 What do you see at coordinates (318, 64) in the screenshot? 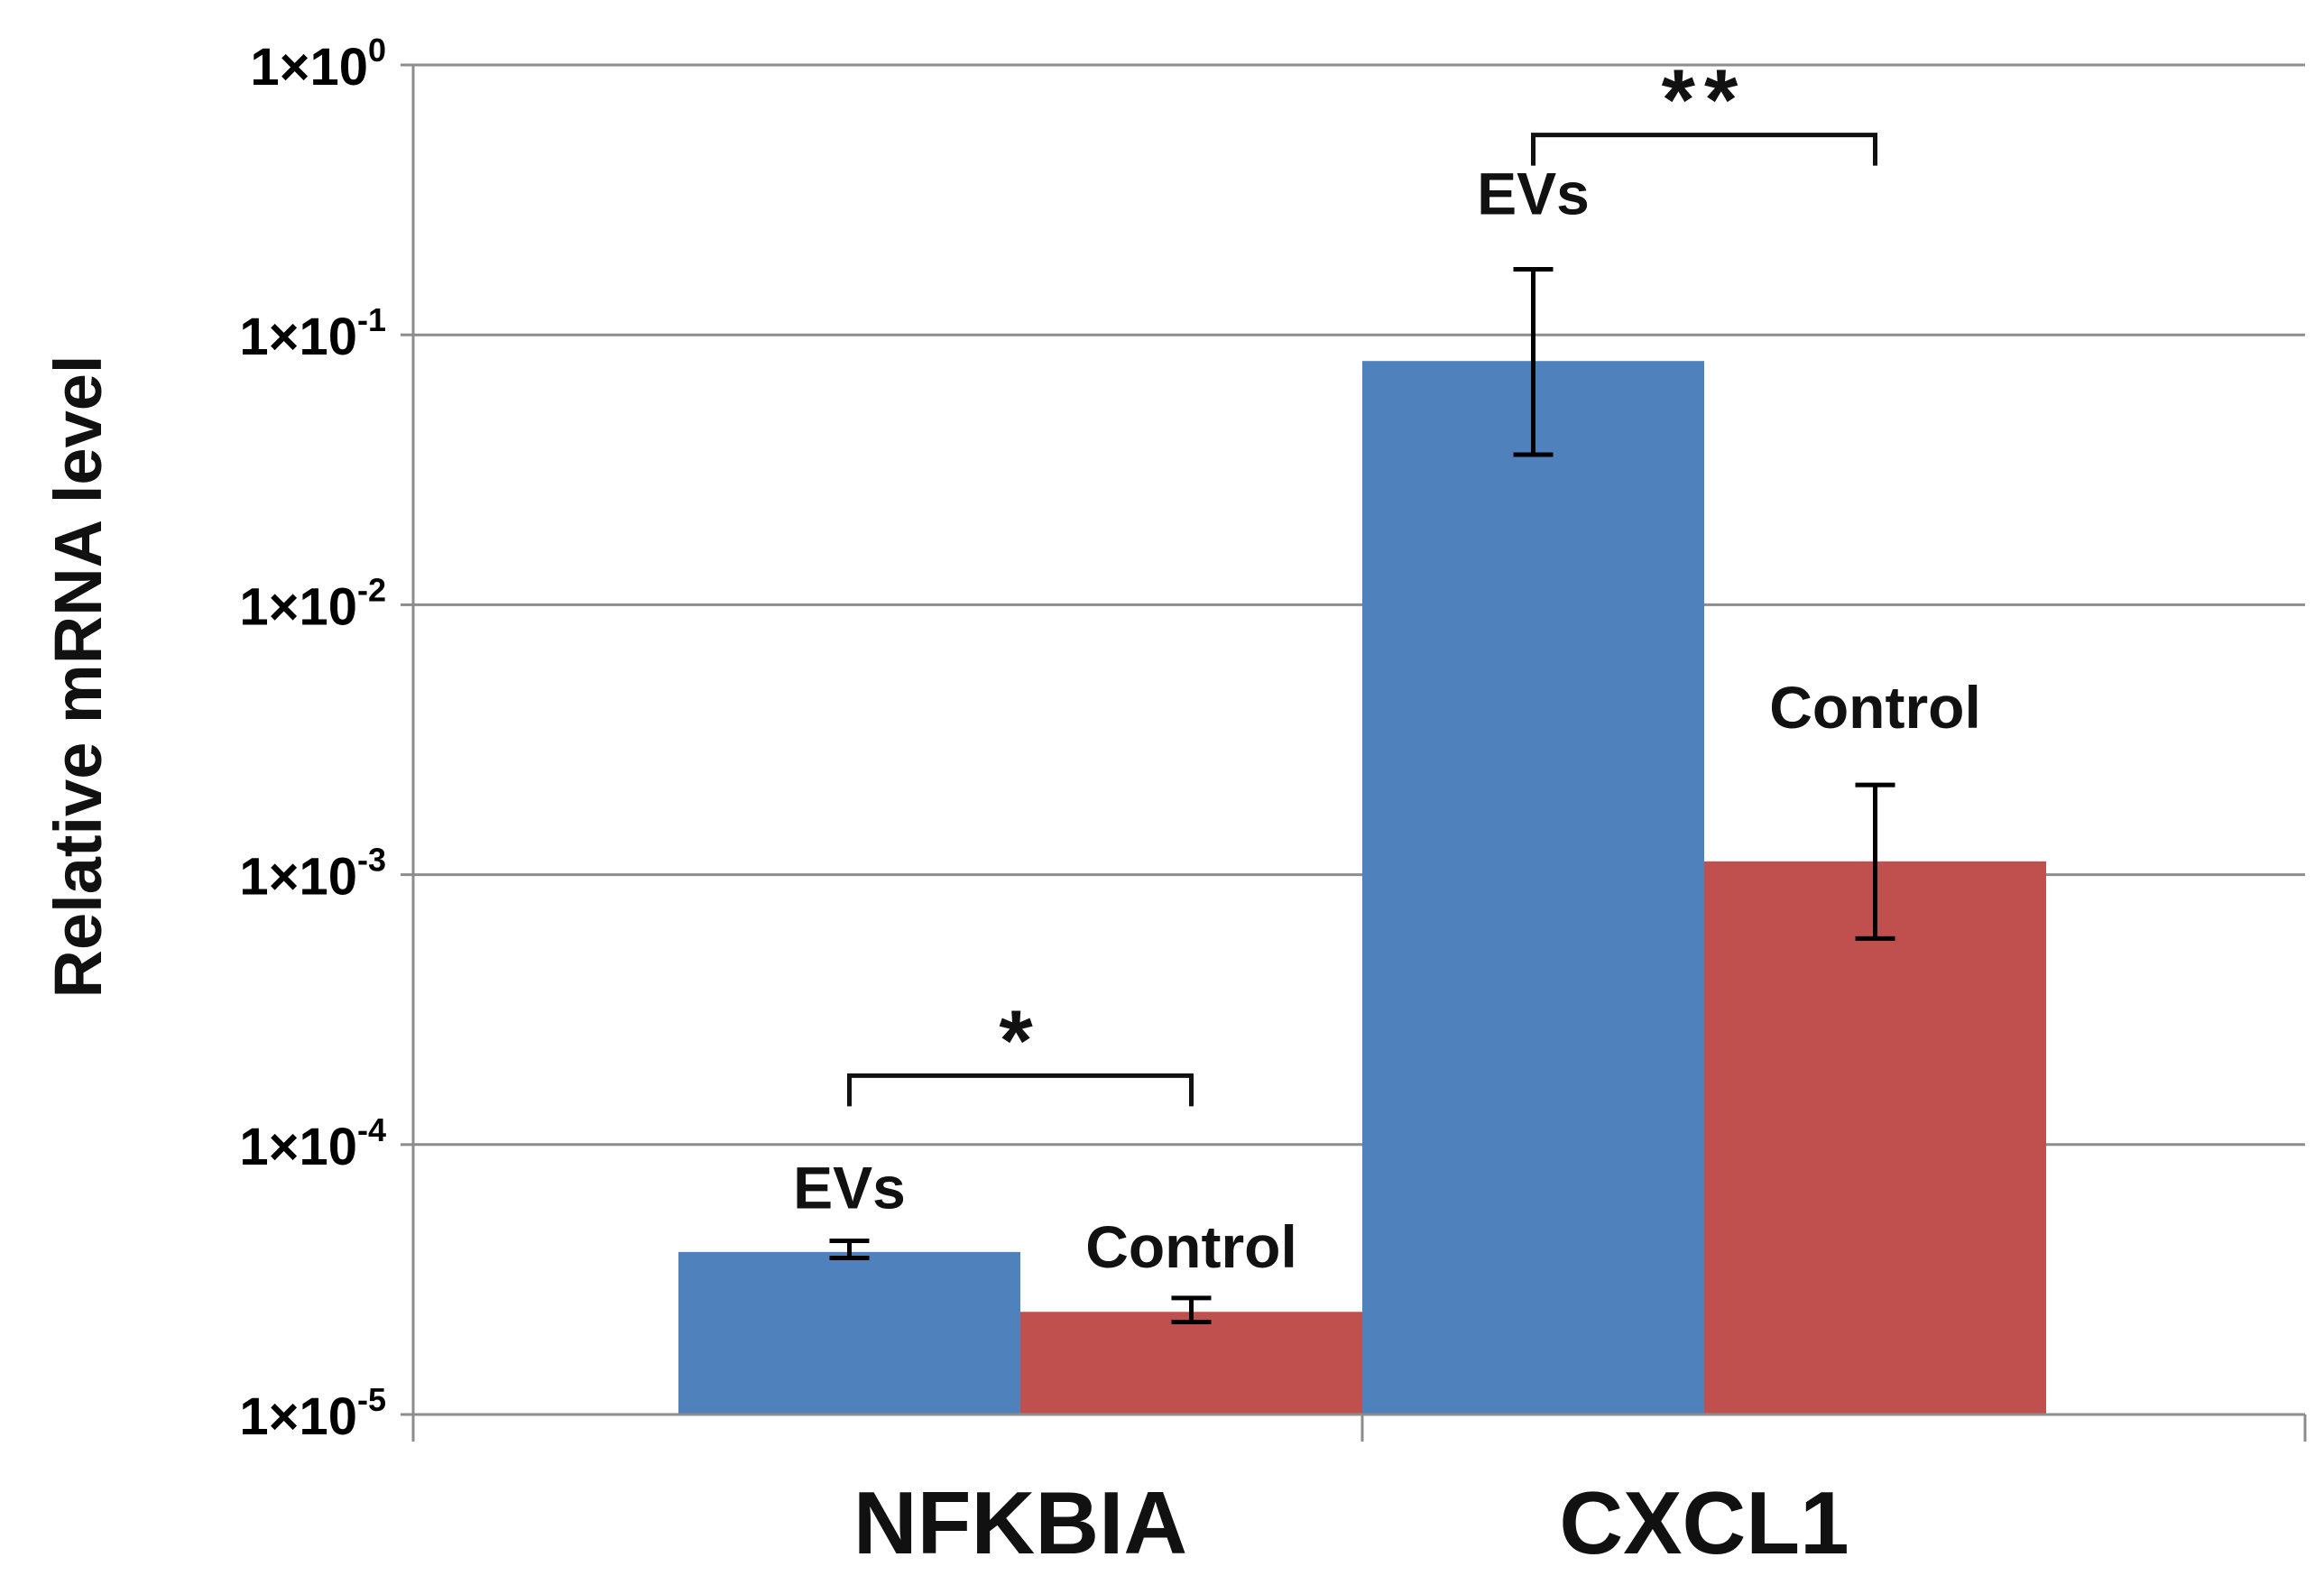
I see `y-tick-label: 1×100` at bounding box center [318, 64].